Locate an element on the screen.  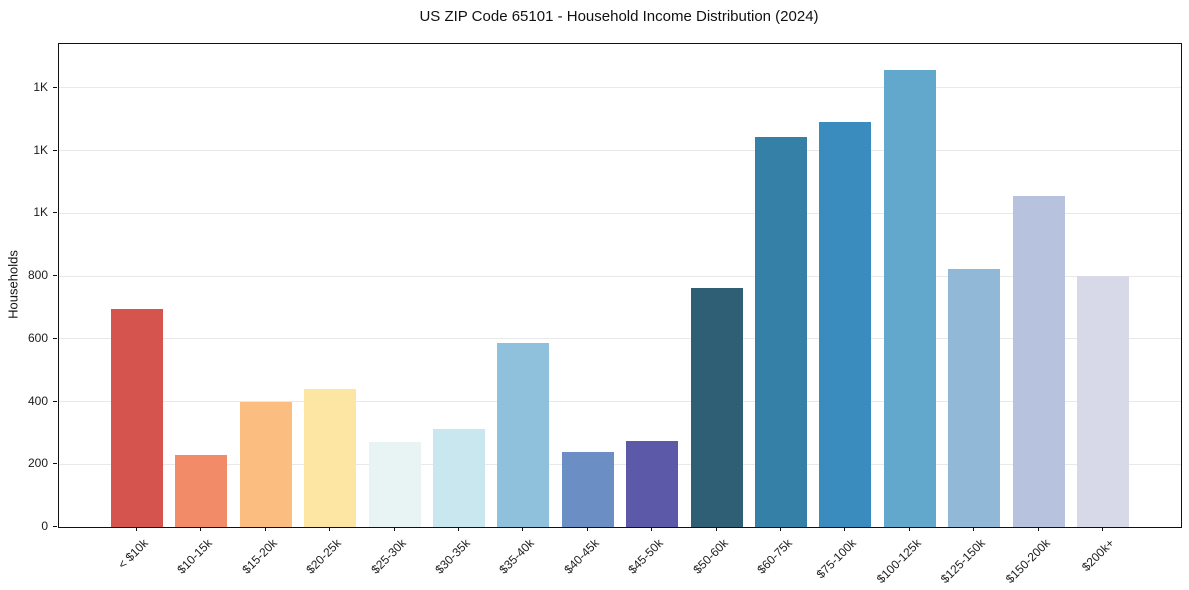
bar-45-50k is located at coordinates (652, 484).